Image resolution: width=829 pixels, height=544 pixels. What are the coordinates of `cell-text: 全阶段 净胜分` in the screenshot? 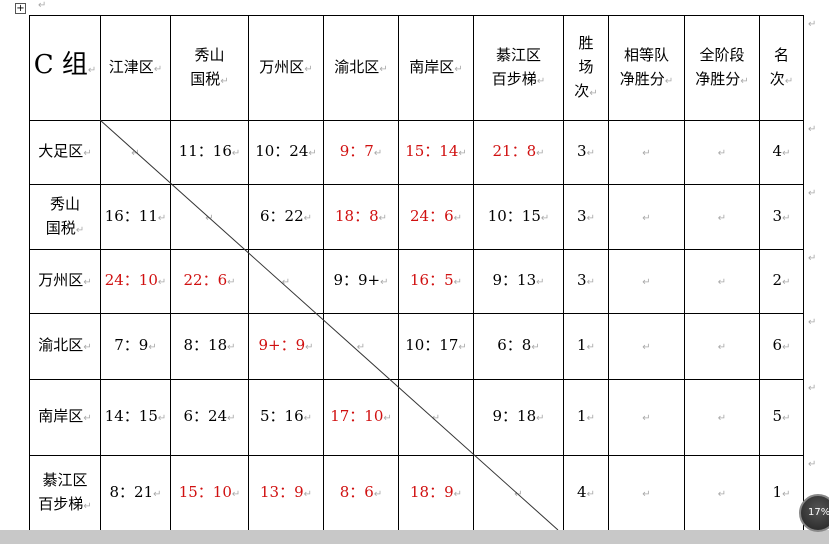 It's located at (720, 66).